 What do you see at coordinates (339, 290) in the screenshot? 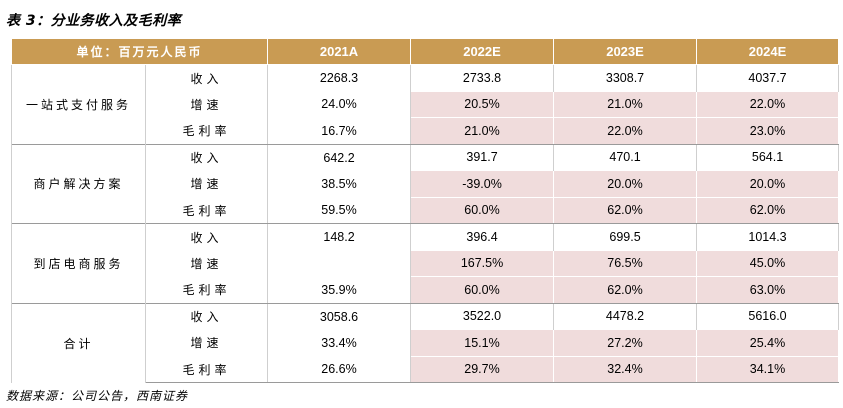
I see `value-cell: 35.9%` at bounding box center [339, 290].